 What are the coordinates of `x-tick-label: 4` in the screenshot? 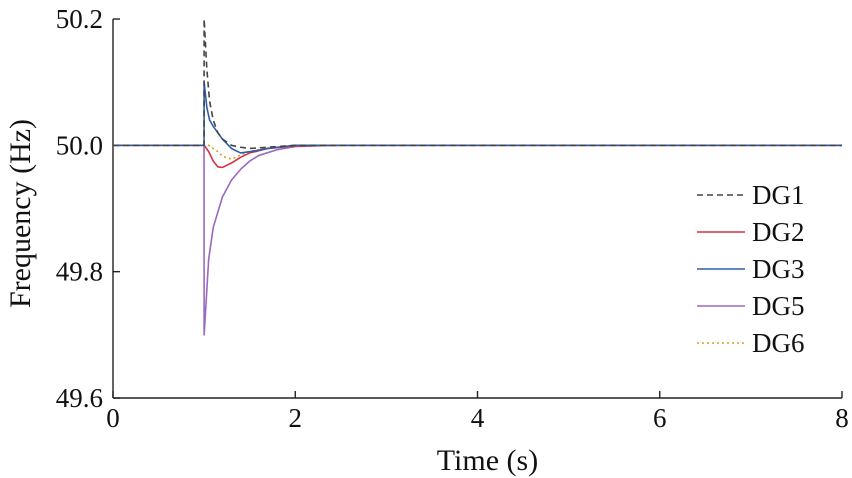 It's located at (478, 418).